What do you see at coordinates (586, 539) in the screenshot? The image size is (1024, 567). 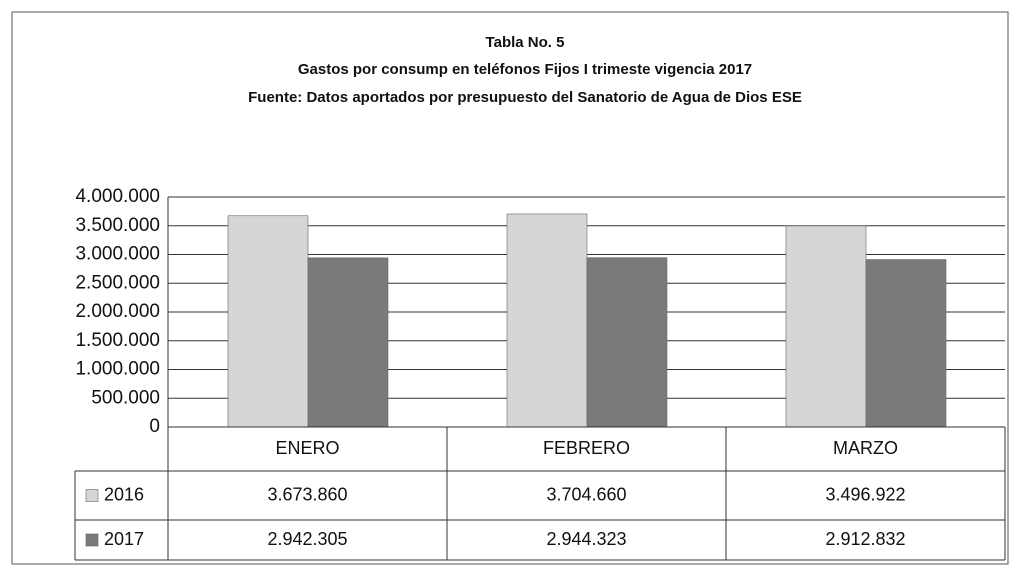 I see `table-value: 2.944.323` at bounding box center [586, 539].